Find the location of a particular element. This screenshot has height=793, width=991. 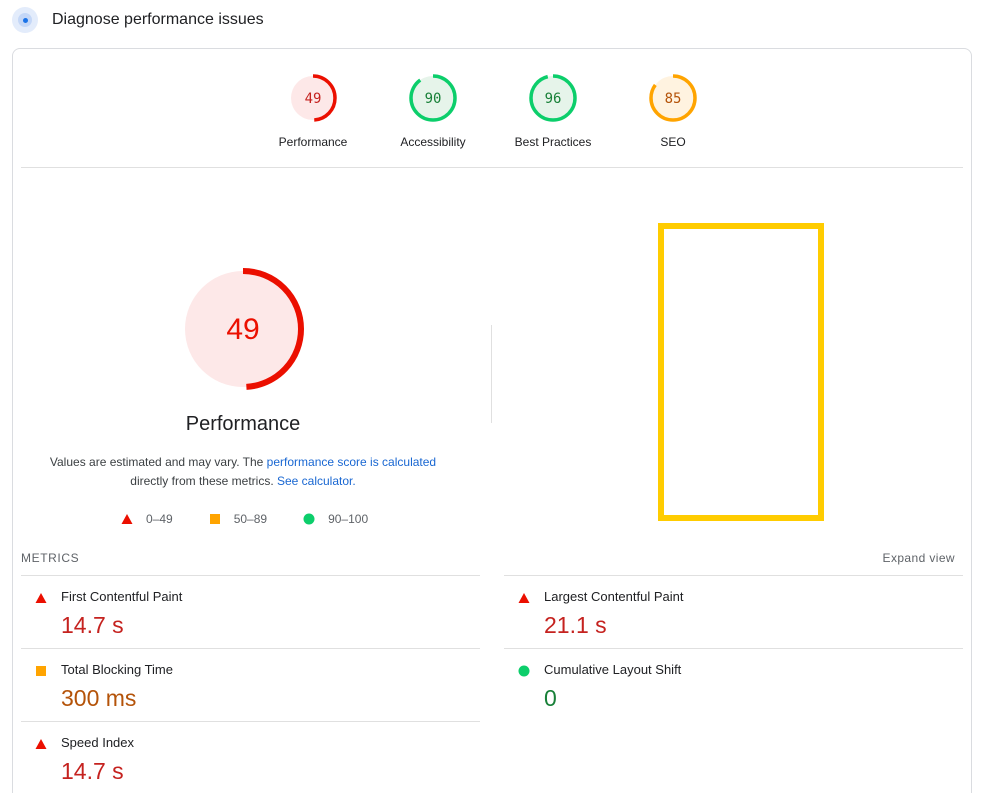

note-text-1: Values are estimated and may vary. The is located at coordinates (158, 462).